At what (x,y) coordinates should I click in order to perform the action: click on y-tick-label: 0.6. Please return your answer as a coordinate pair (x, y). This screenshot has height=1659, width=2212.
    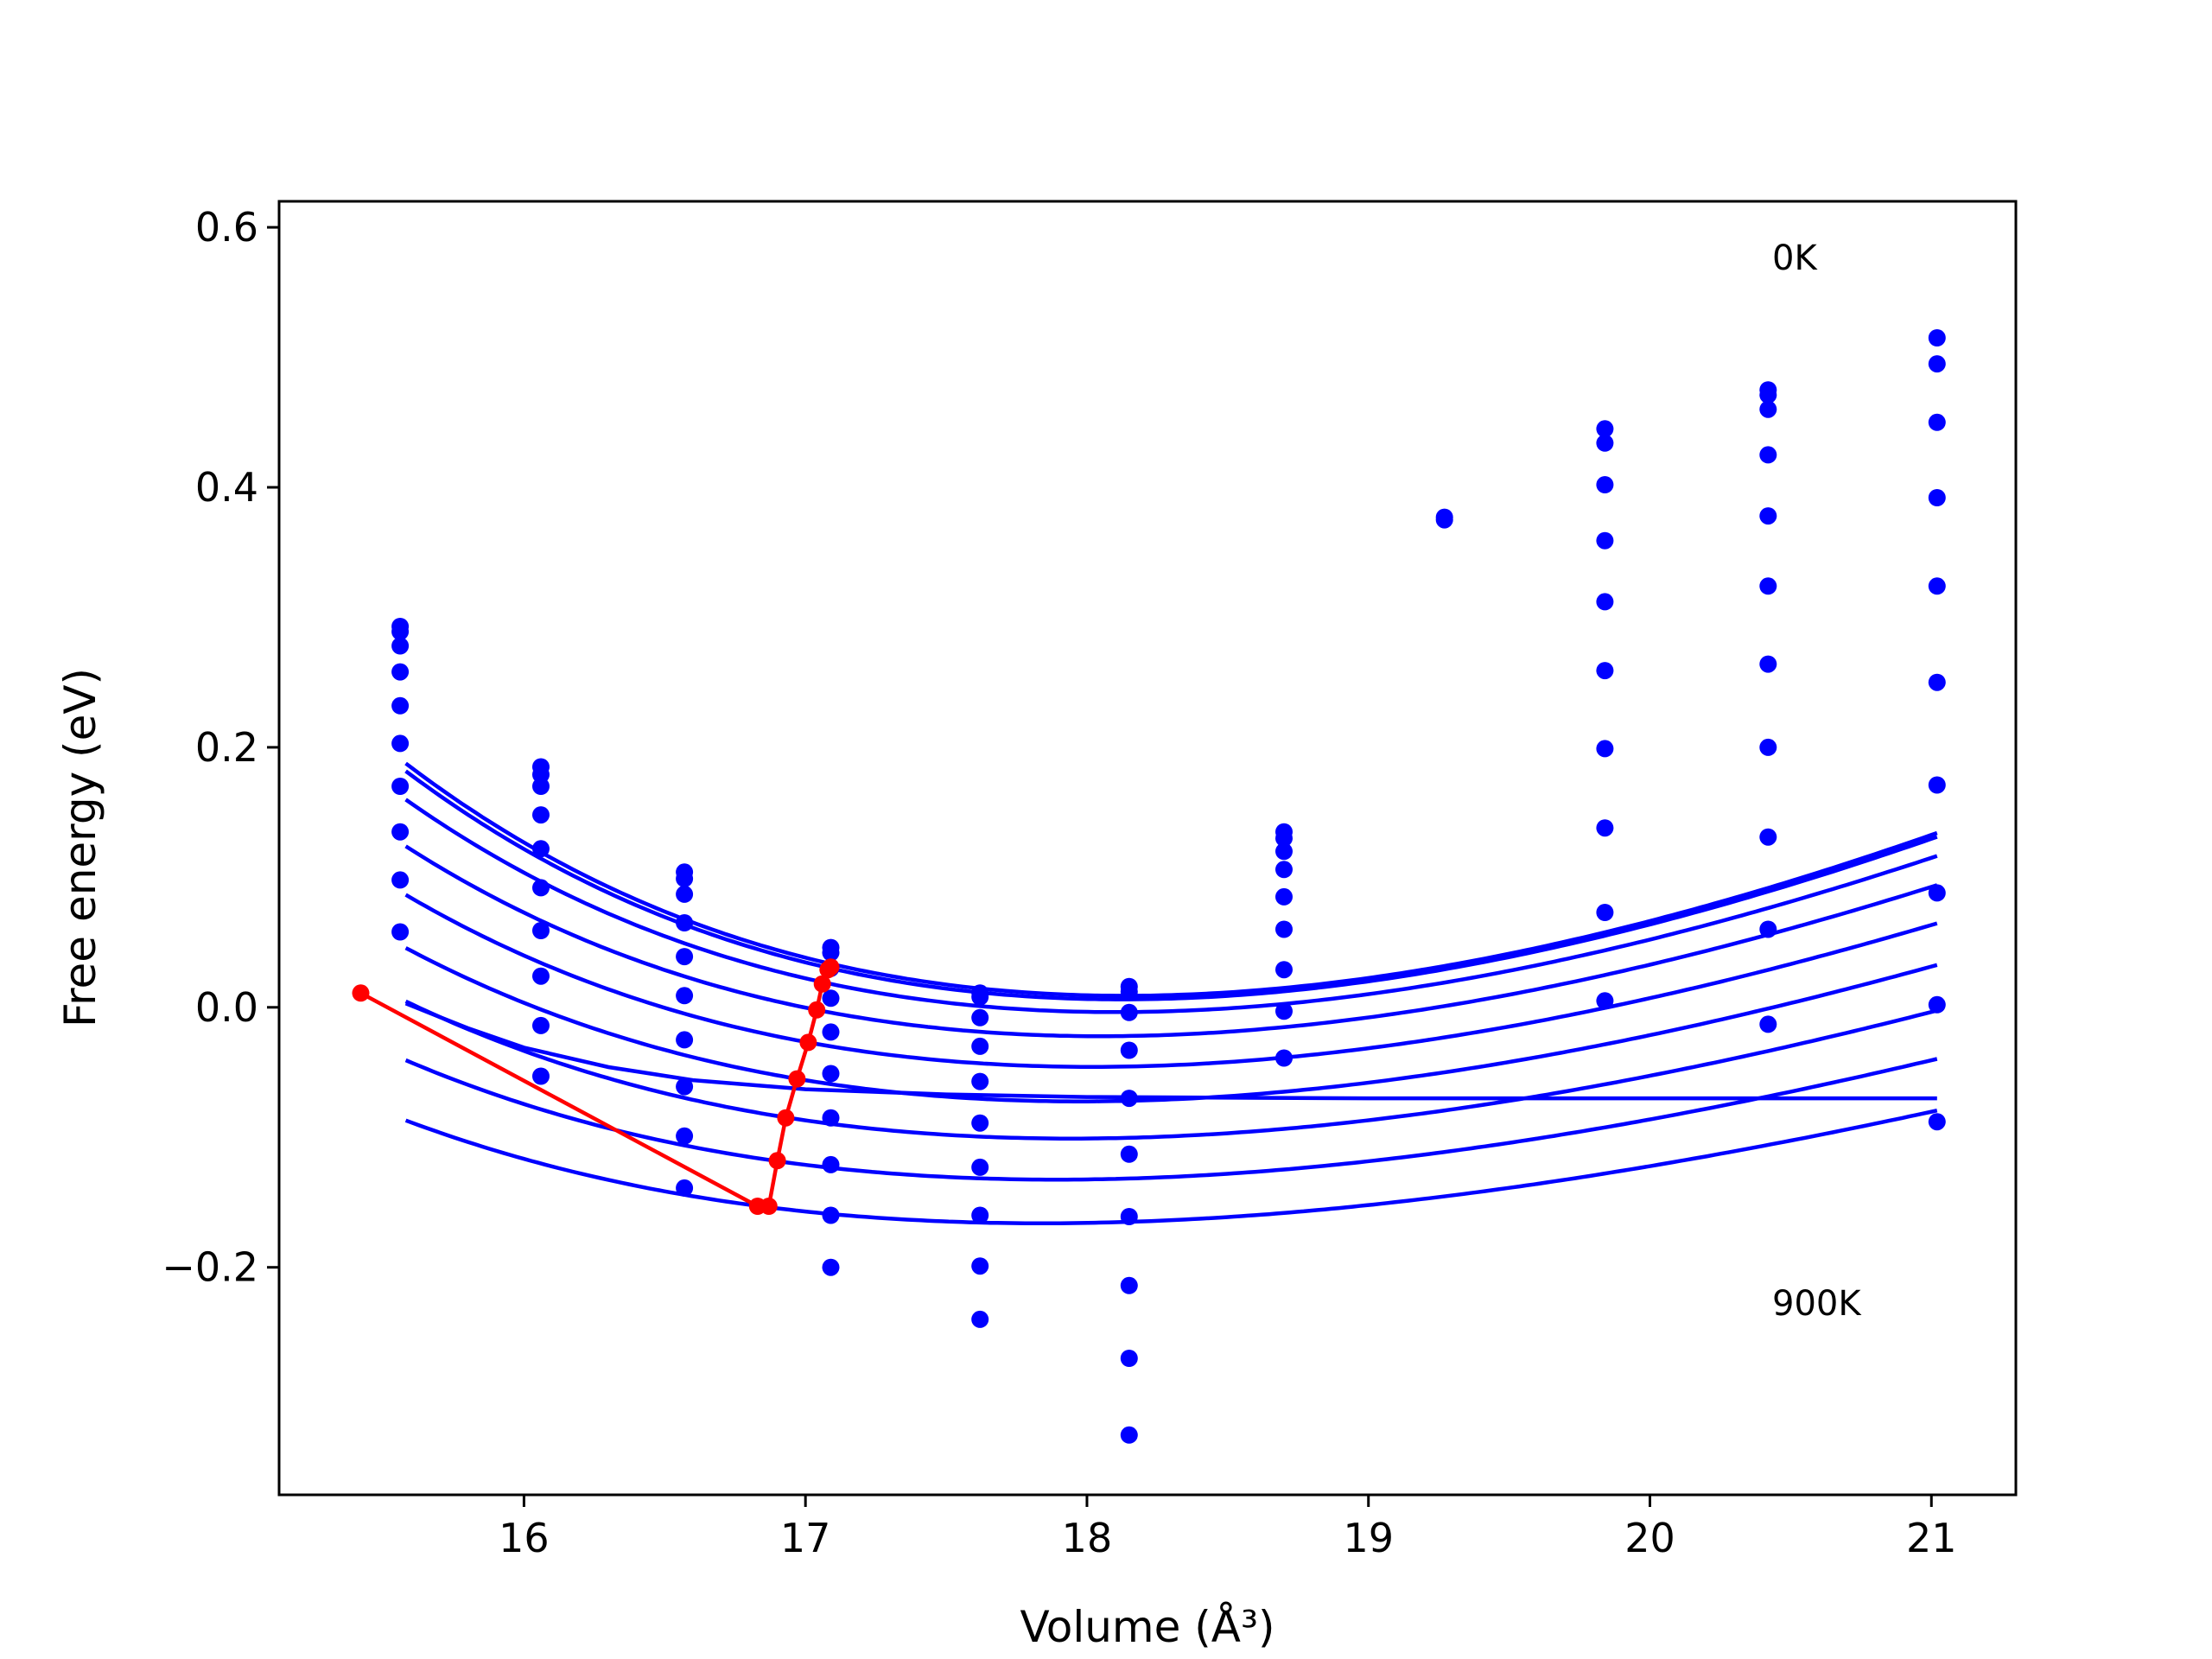
    Looking at the image, I should click on (226, 227).